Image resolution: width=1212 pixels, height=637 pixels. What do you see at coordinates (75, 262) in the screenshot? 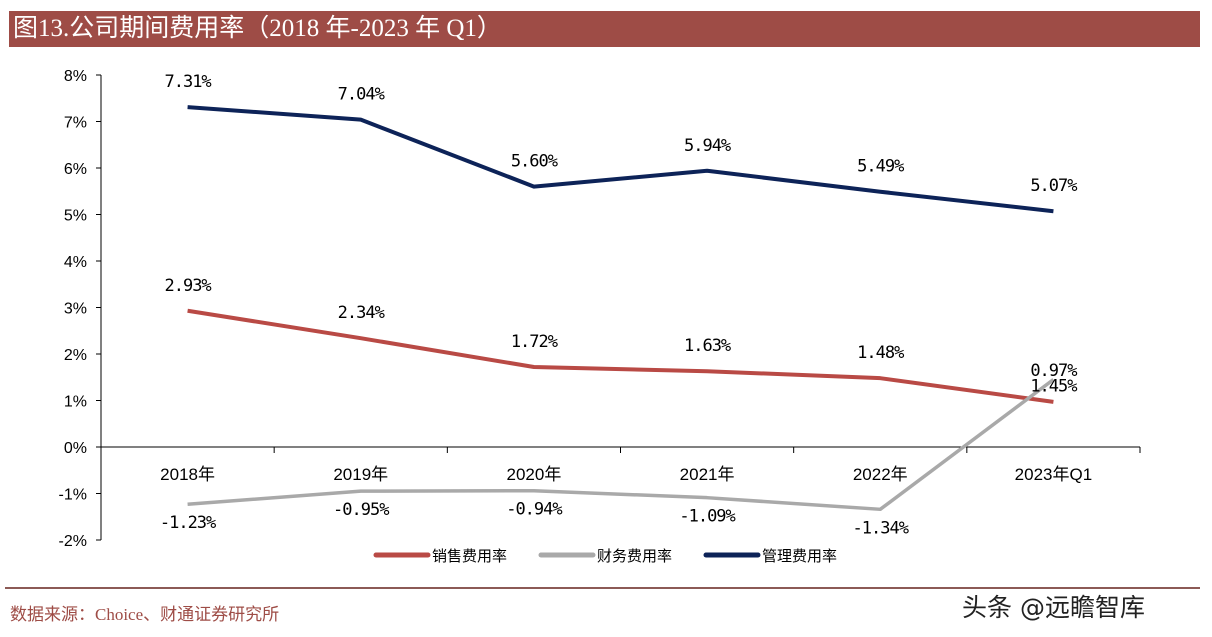
I see `y-tick-label: 4%` at bounding box center [75, 262].